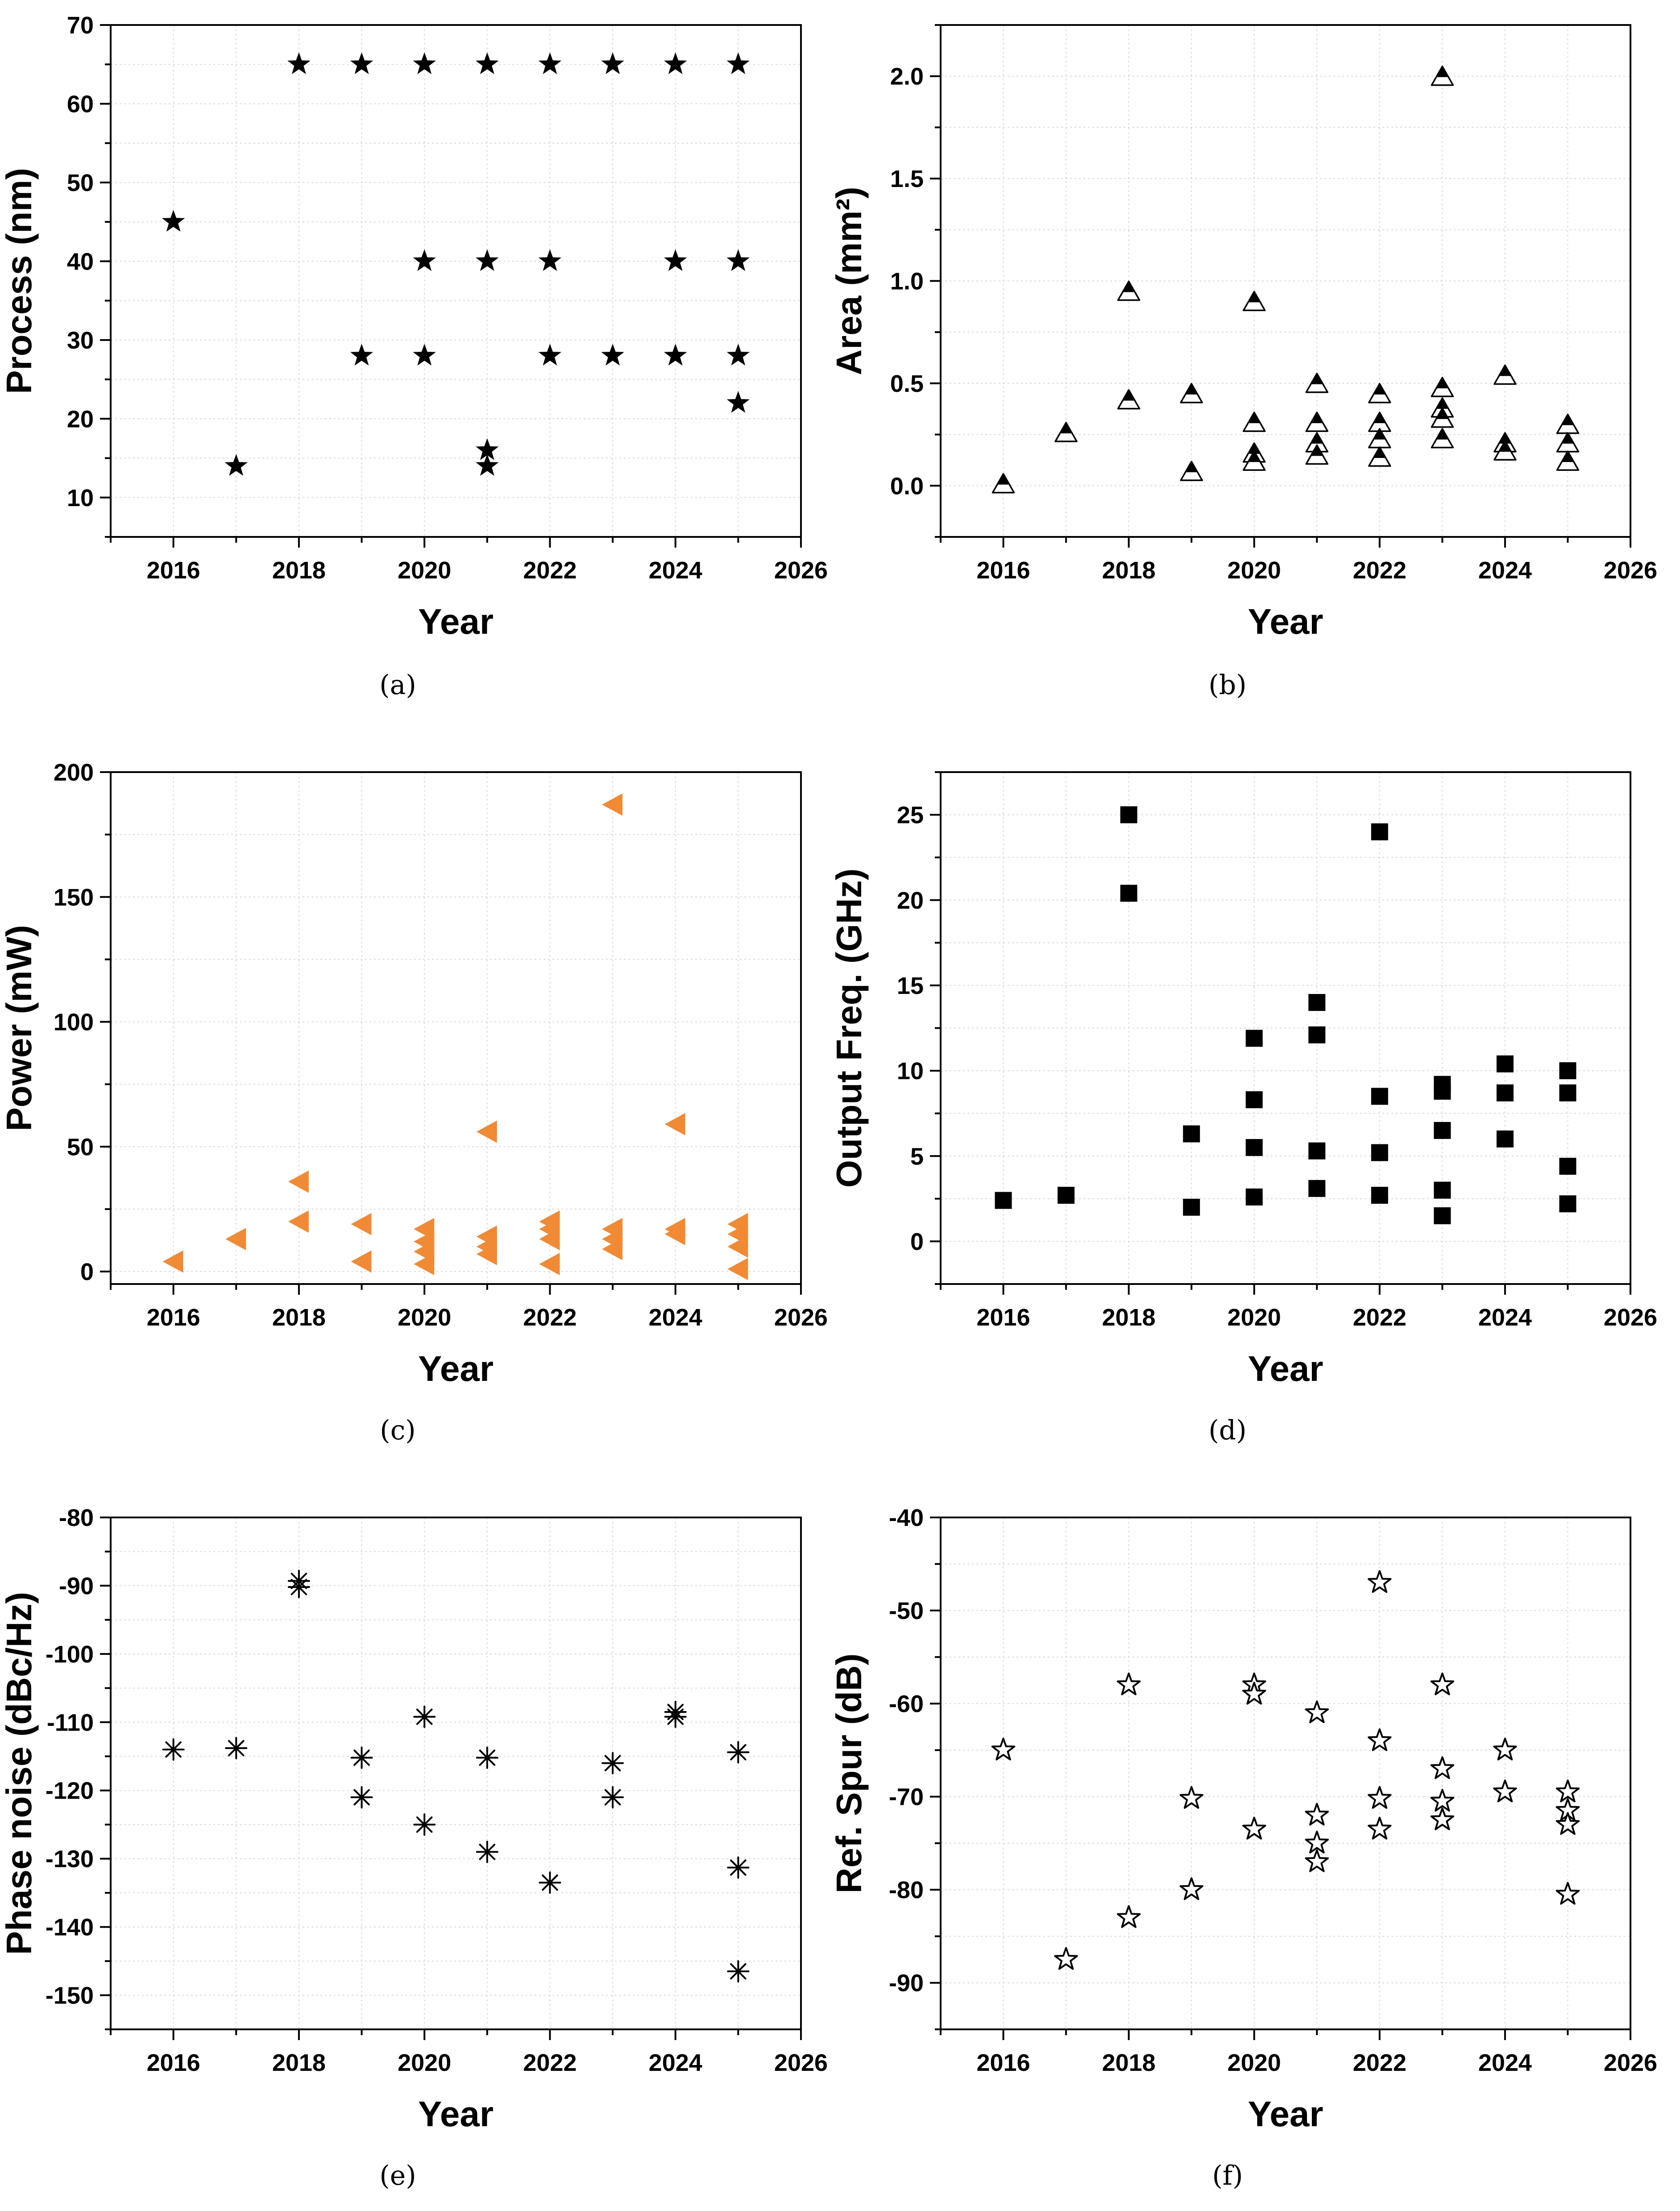  Describe the element at coordinates (80, 183) in the screenshot. I see `y-tick-label-a-4: 50` at that location.